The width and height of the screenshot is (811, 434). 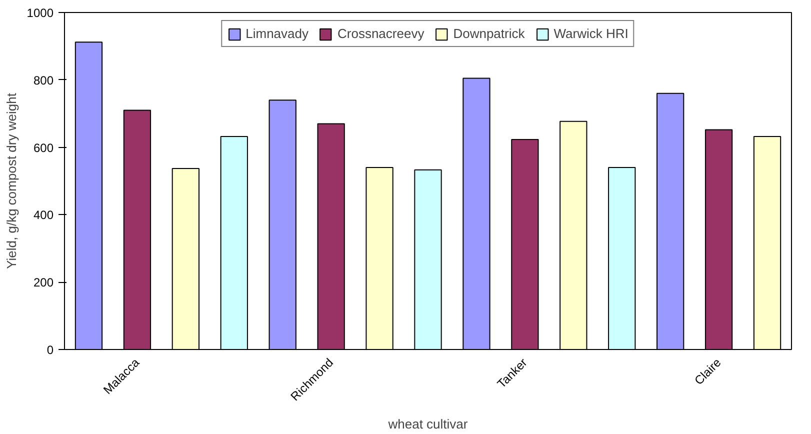 What do you see at coordinates (43, 215) in the screenshot?
I see `y-tick-label: 400` at bounding box center [43, 215].